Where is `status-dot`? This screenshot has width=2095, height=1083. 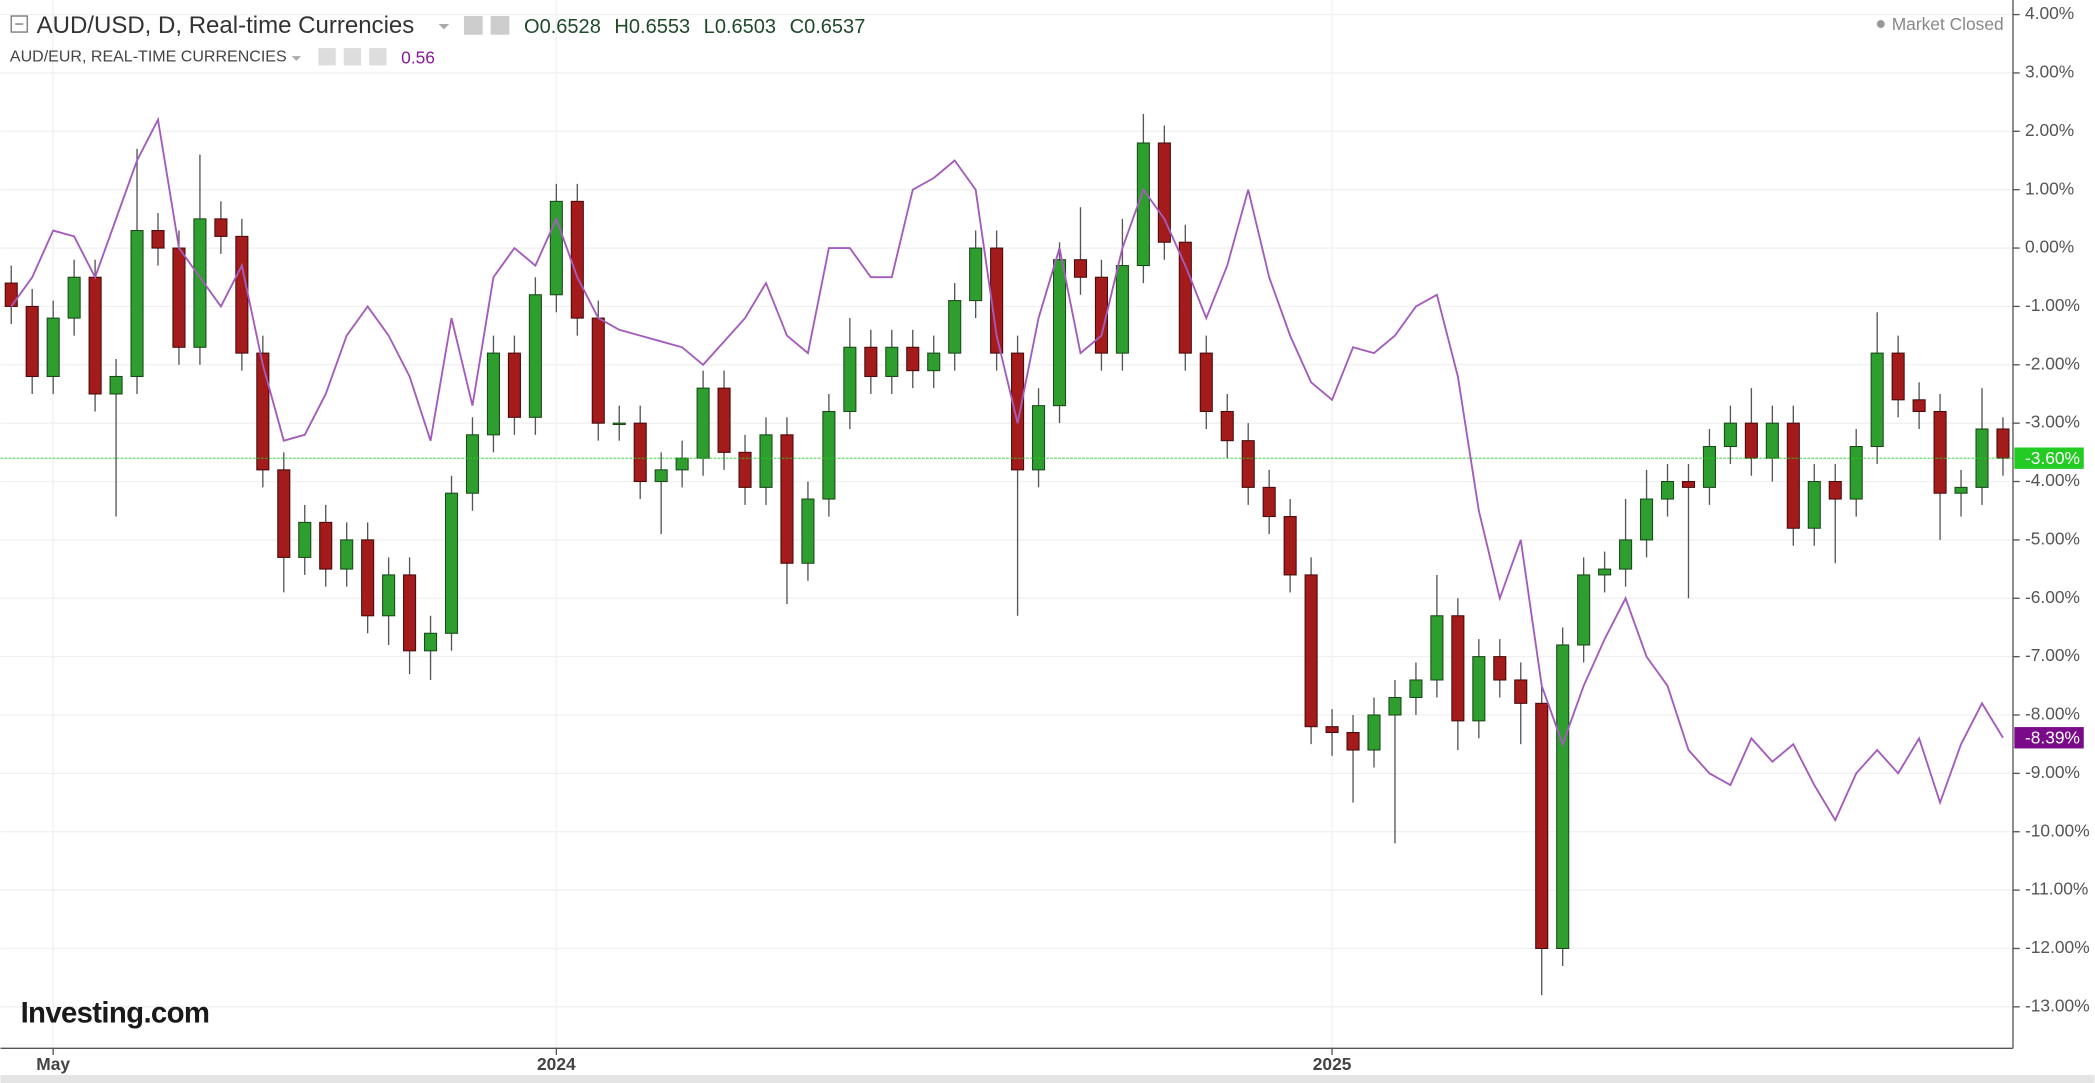 status-dot is located at coordinates (1880, 24).